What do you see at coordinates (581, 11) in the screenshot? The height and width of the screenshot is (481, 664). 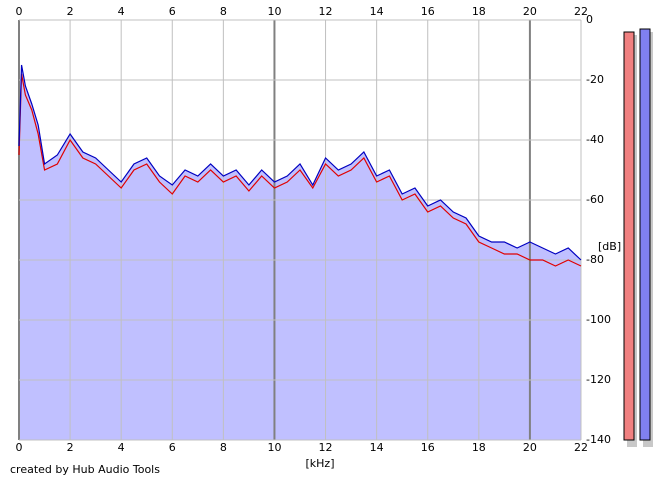 I see `x-tick-label-top: 22` at bounding box center [581, 11].